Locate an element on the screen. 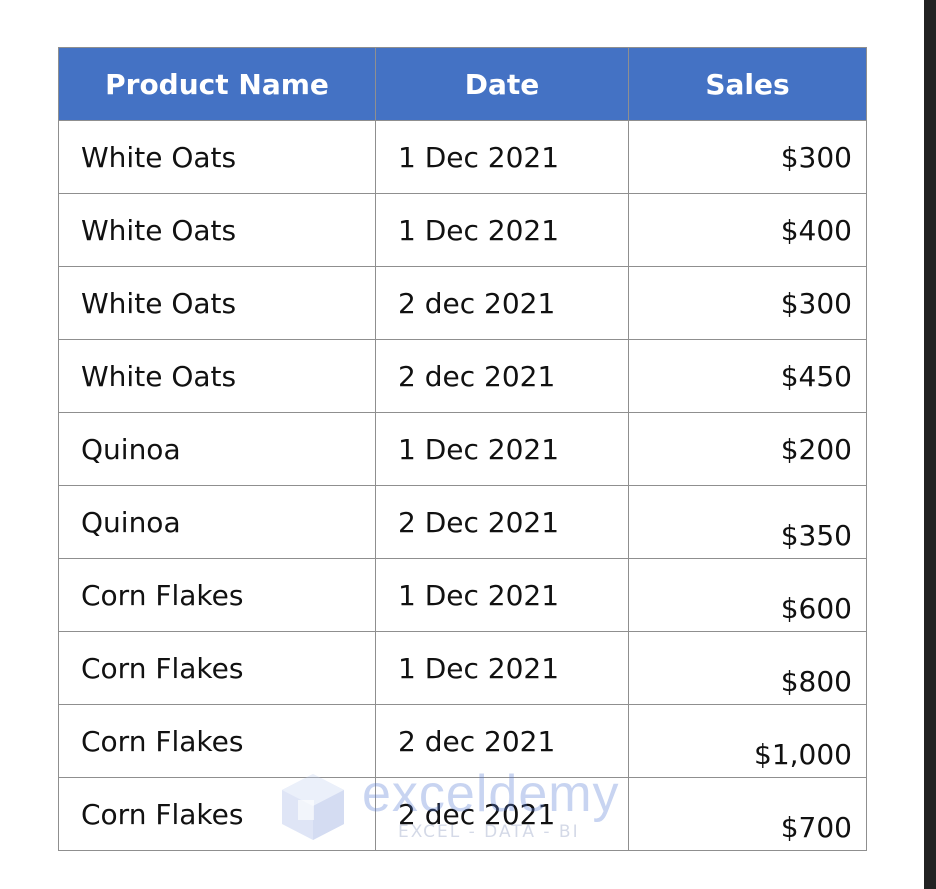 The width and height of the screenshot is (936, 889). table-row: Corn Flakes 1 Dec 2021 $600 is located at coordinates (462, 595).